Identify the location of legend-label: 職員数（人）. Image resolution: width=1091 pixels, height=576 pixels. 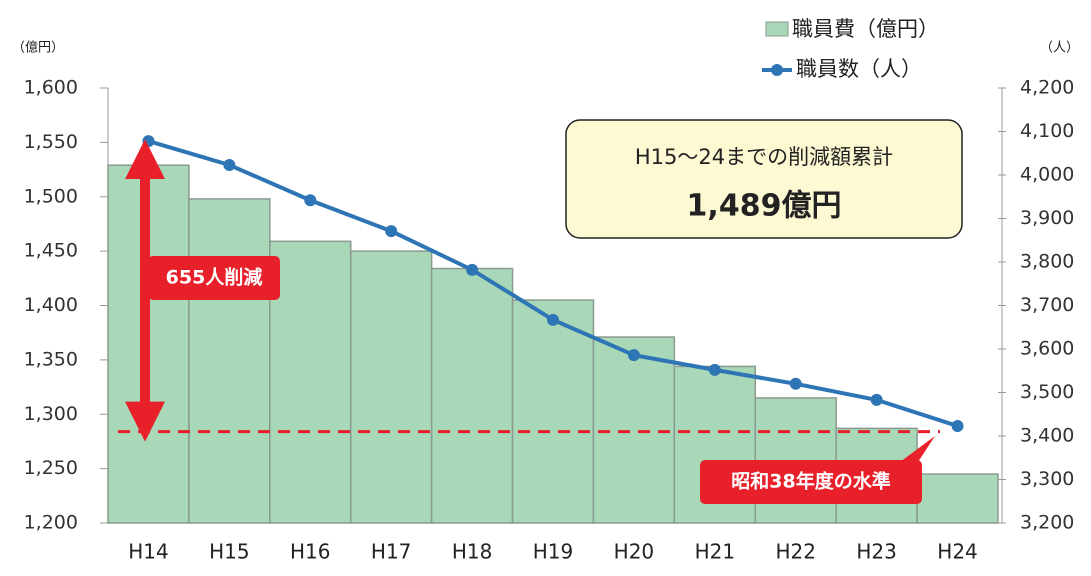
(859, 69).